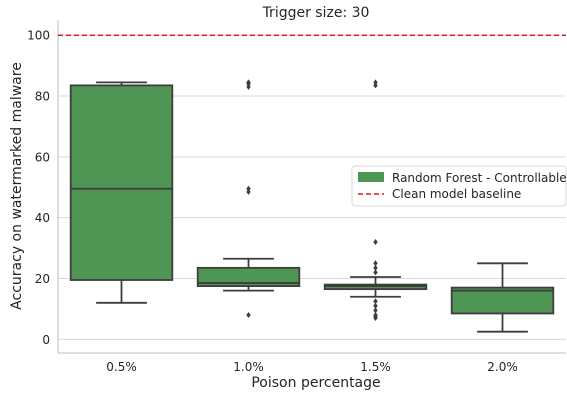  Describe the element at coordinates (121, 367) in the screenshot. I see `x-tick-label: 0.5%` at that location.